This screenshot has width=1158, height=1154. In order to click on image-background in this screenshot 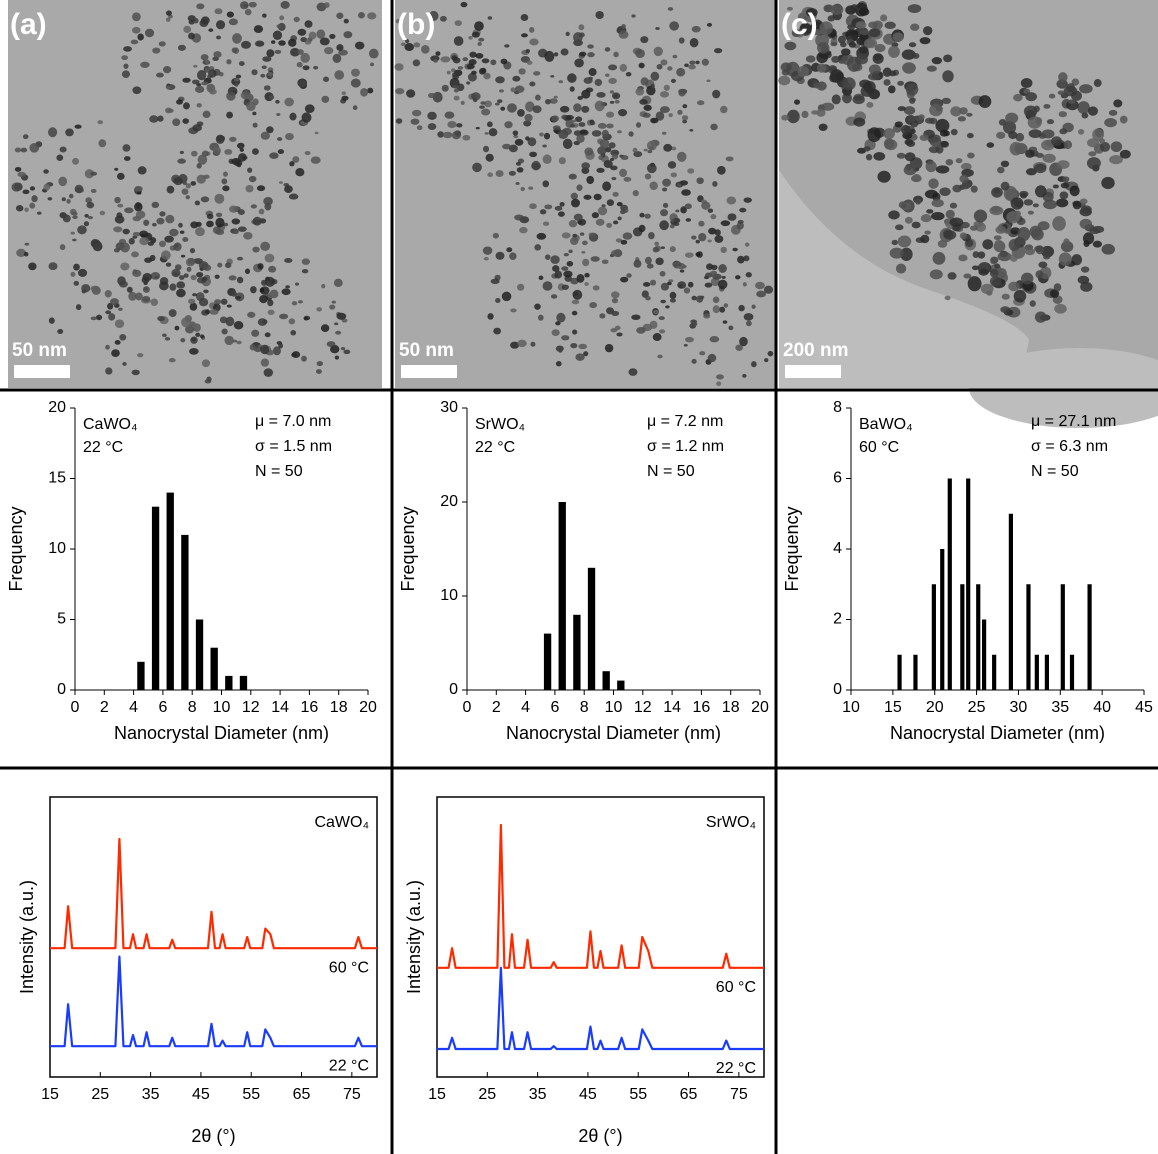, I will do `click(585, 194)`.